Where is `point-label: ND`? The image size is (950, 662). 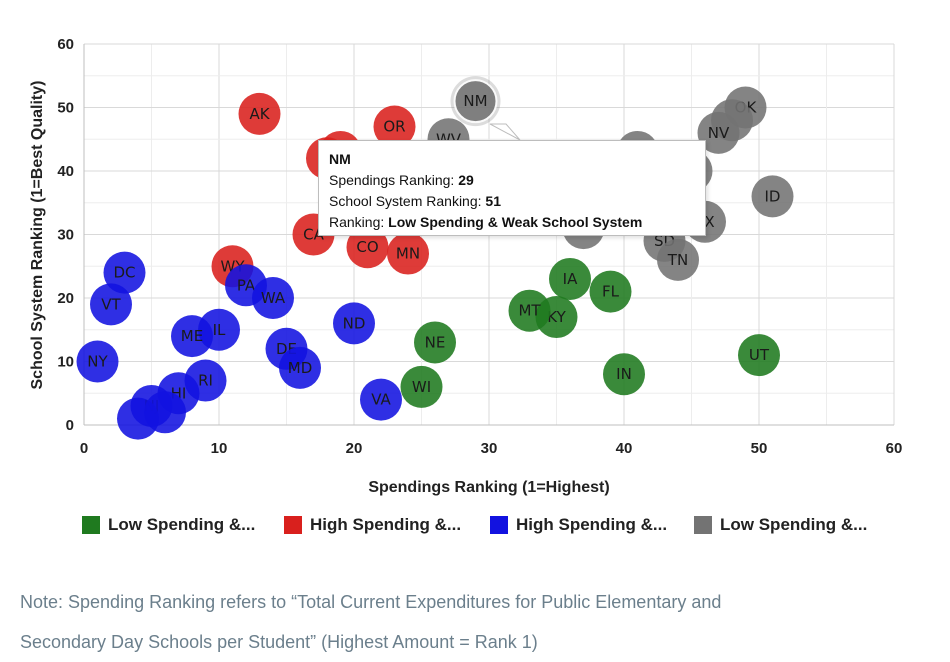
point-label: ND is located at coordinates (354, 323).